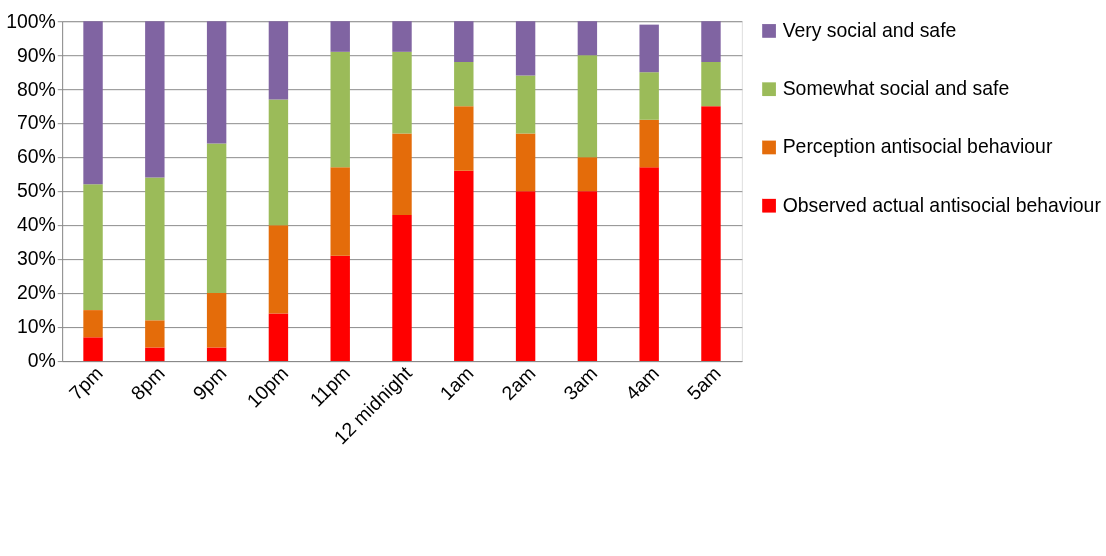 This screenshot has height=556, width=1106. What do you see at coordinates (209, 383) in the screenshot?
I see `x-tick-label: 9pm` at bounding box center [209, 383].